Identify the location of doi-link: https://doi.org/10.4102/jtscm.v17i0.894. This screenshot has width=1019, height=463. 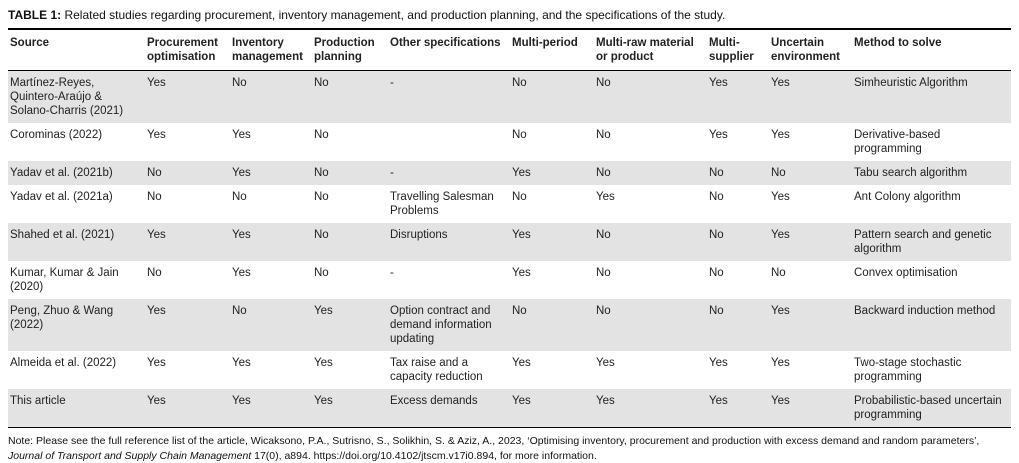
(404, 455).